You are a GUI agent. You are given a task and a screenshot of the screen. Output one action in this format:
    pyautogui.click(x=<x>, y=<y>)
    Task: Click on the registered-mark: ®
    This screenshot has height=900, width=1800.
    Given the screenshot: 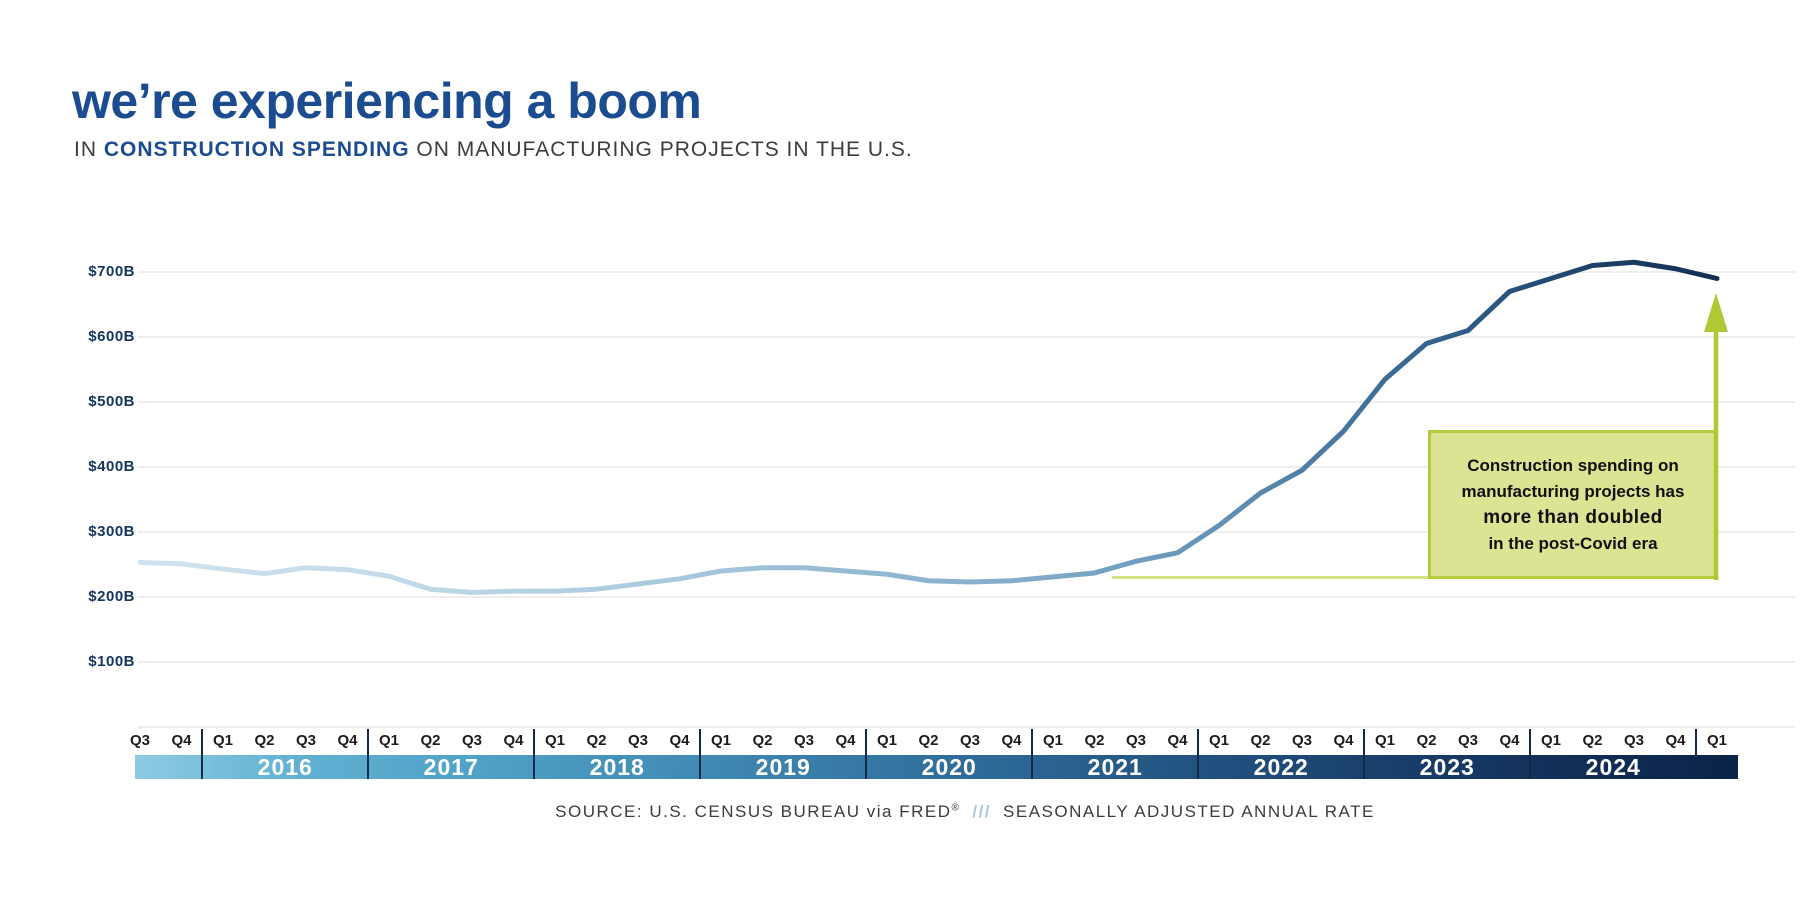 What is the action you would take?
    pyautogui.click(x=956, y=808)
    